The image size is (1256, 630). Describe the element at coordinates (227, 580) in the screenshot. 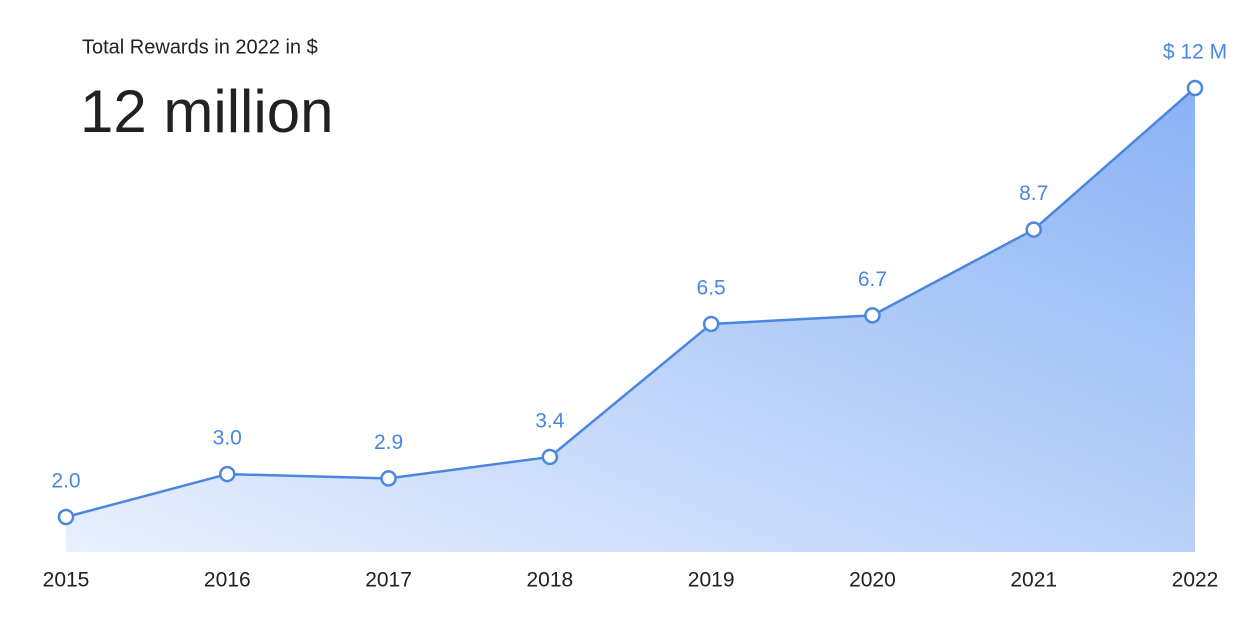

I see `x-tick-label: 2016` at that location.